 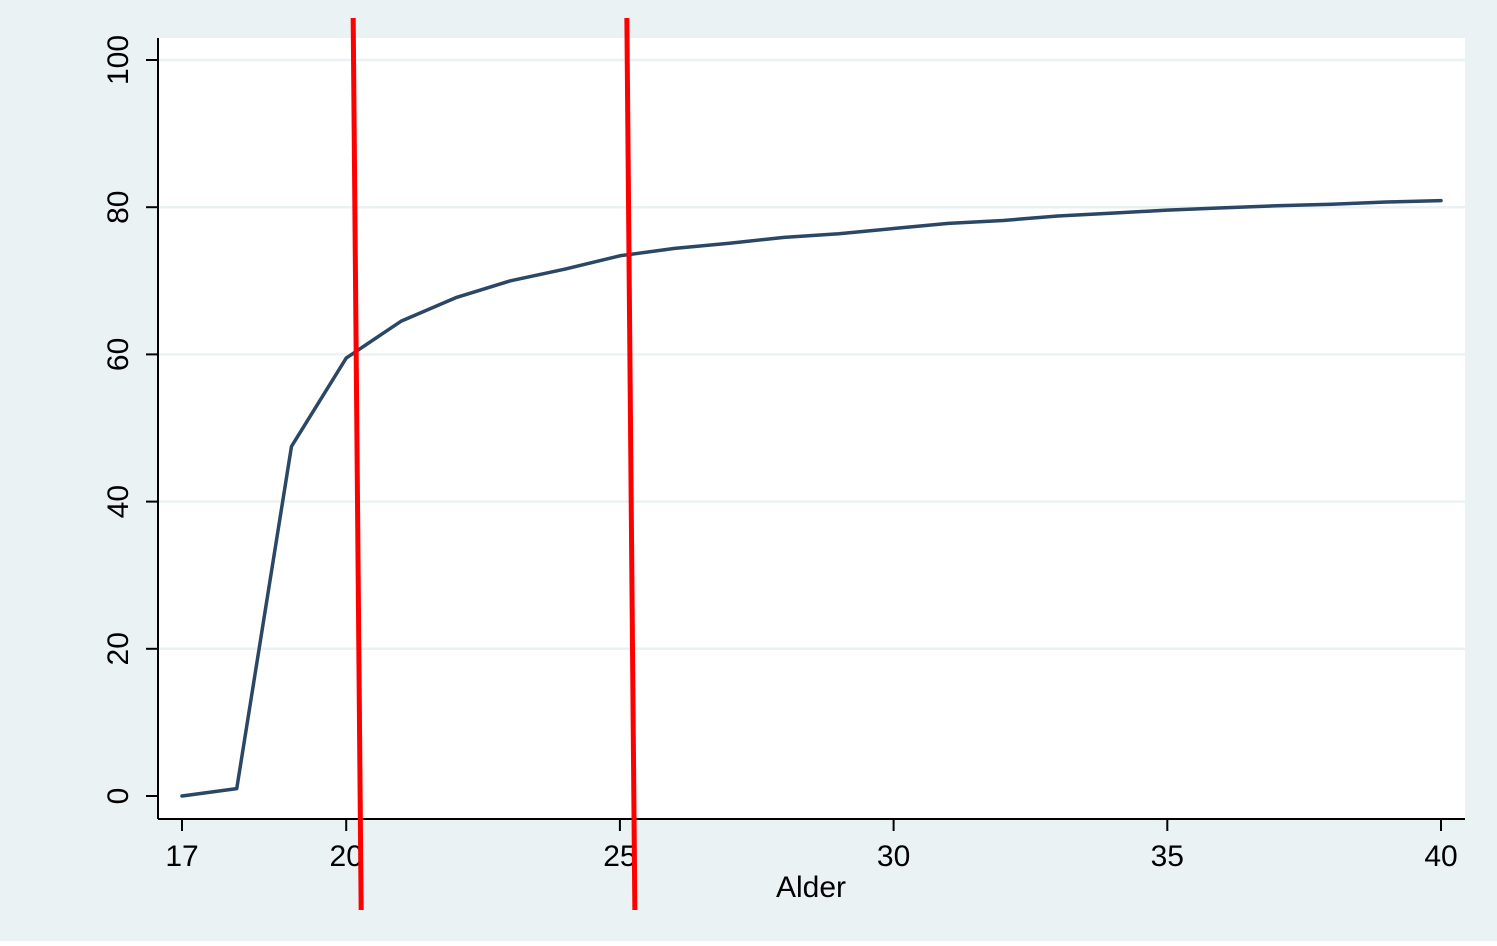 I want to click on x-tick-label: 25, so click(x=619, y=856).